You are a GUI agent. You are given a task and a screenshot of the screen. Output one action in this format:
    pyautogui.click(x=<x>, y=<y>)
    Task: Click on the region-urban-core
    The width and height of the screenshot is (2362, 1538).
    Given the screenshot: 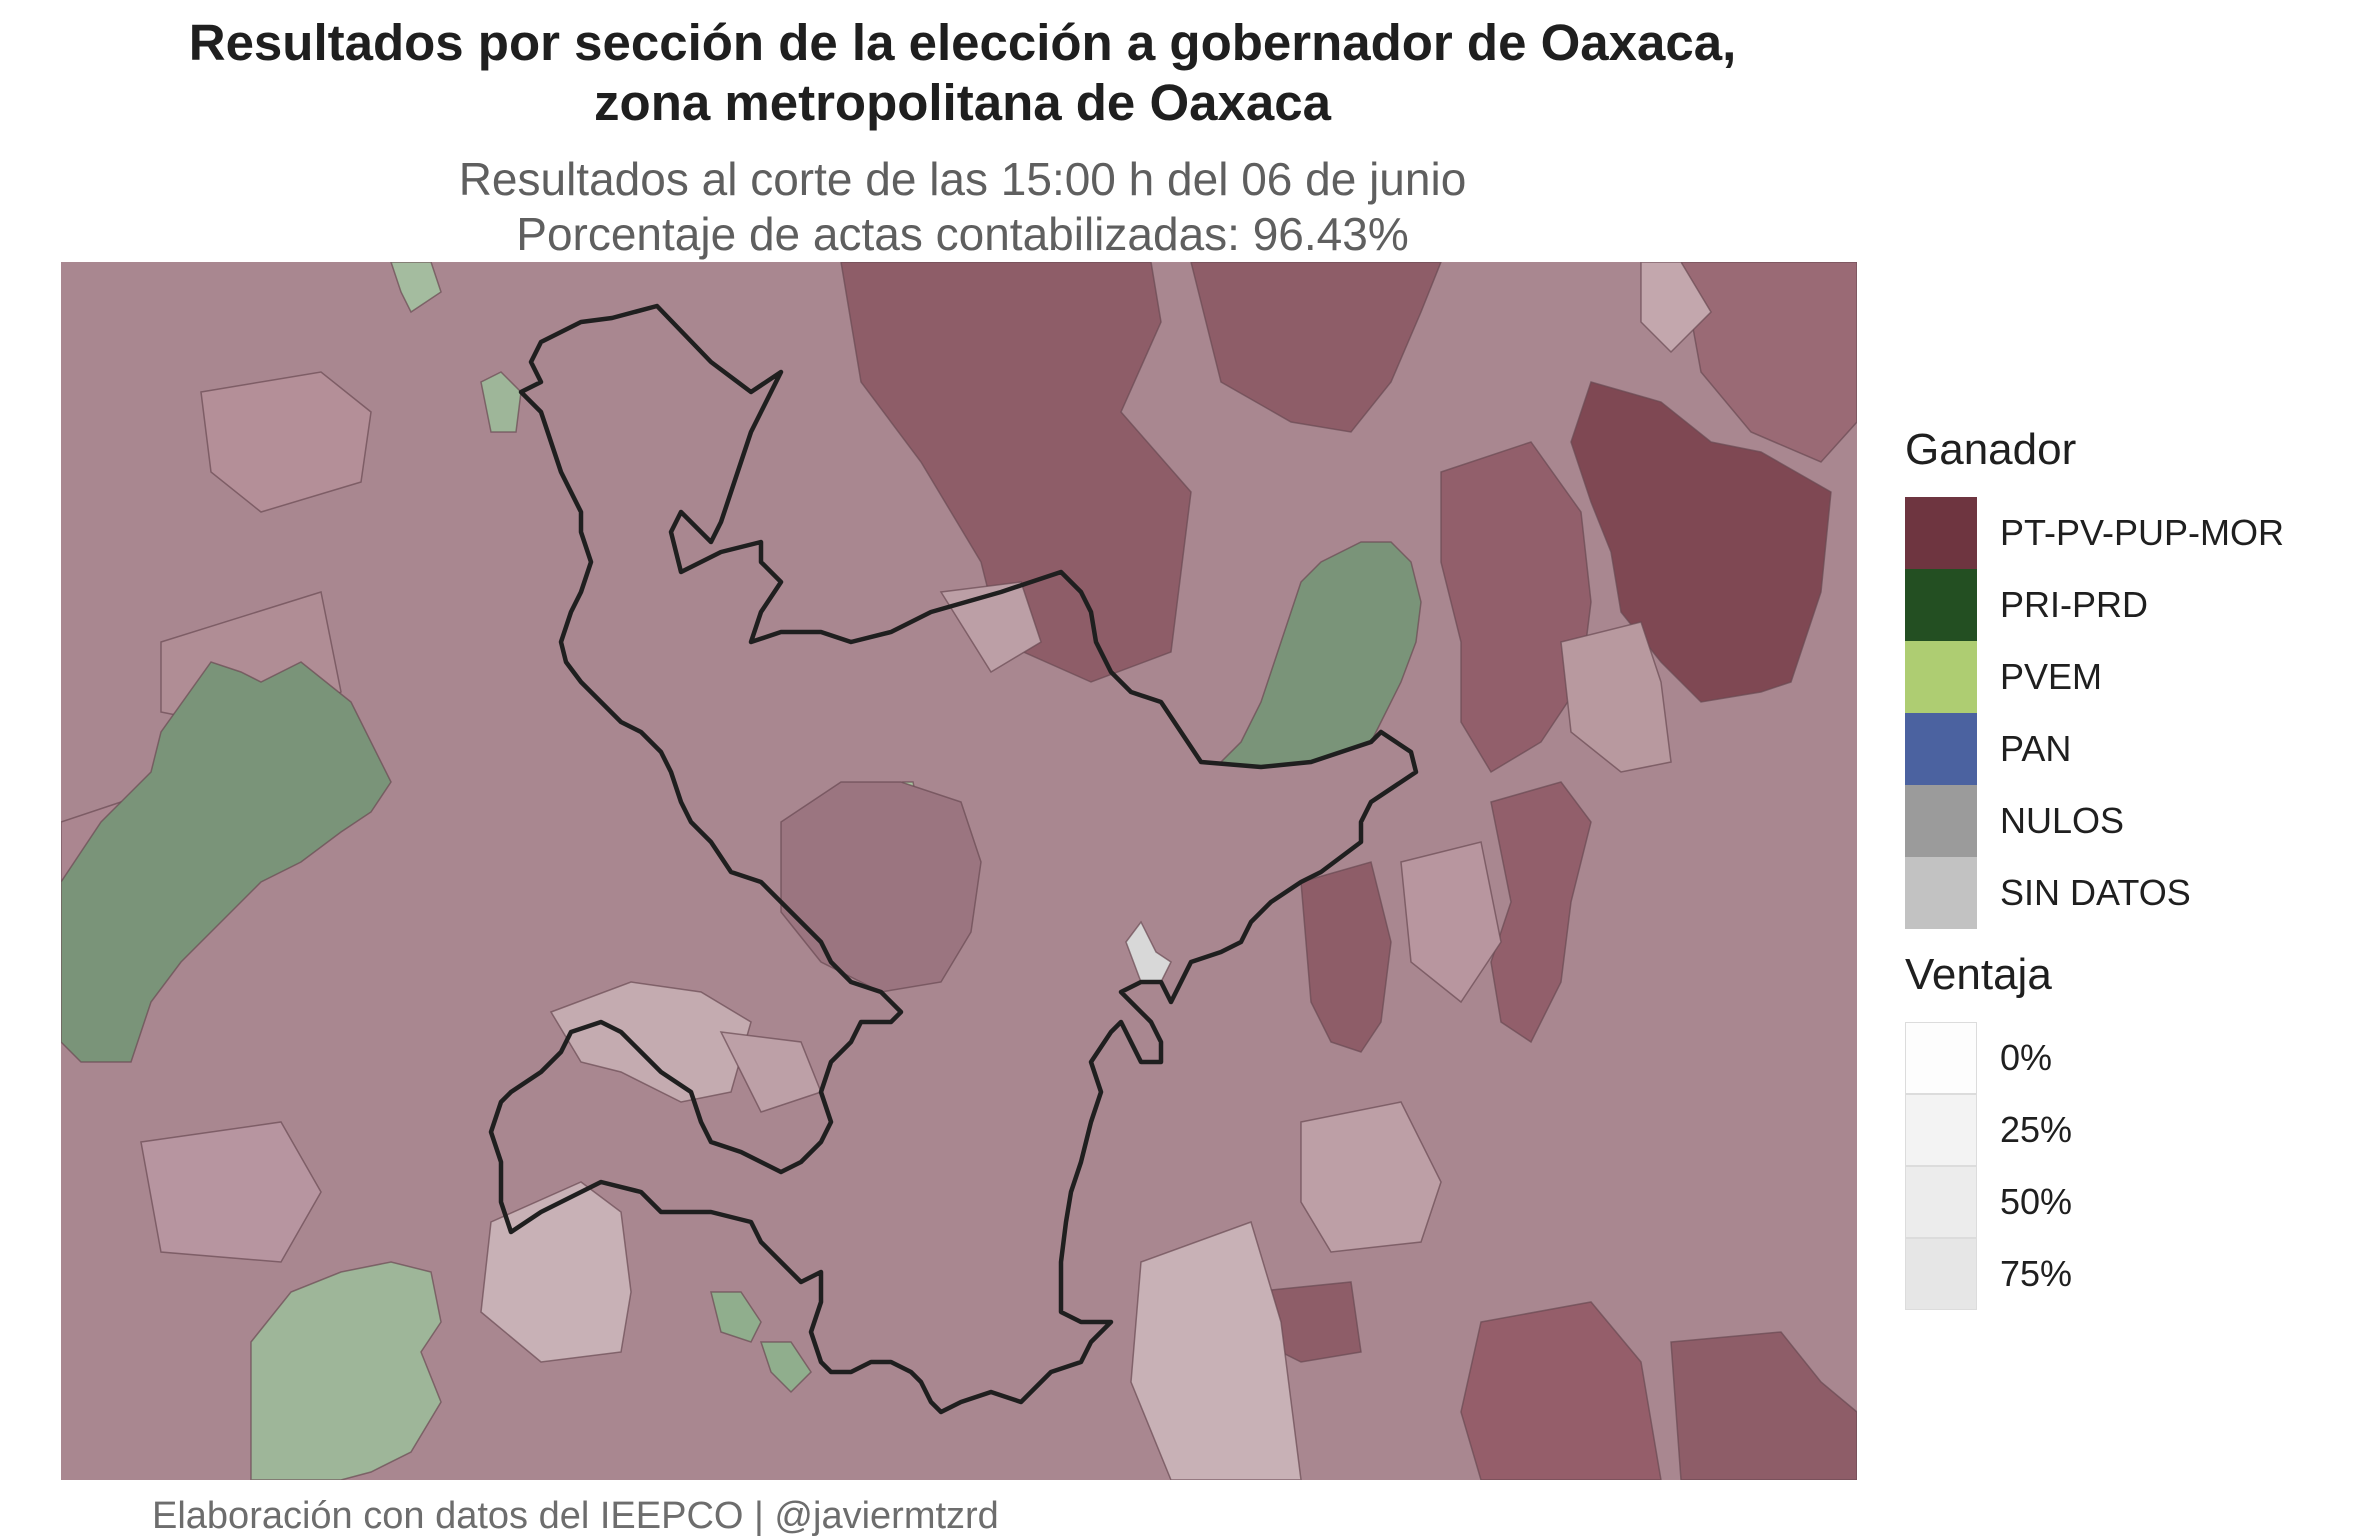 What is the action you would take?
    pyautogui.click(x=881, y=887)
    